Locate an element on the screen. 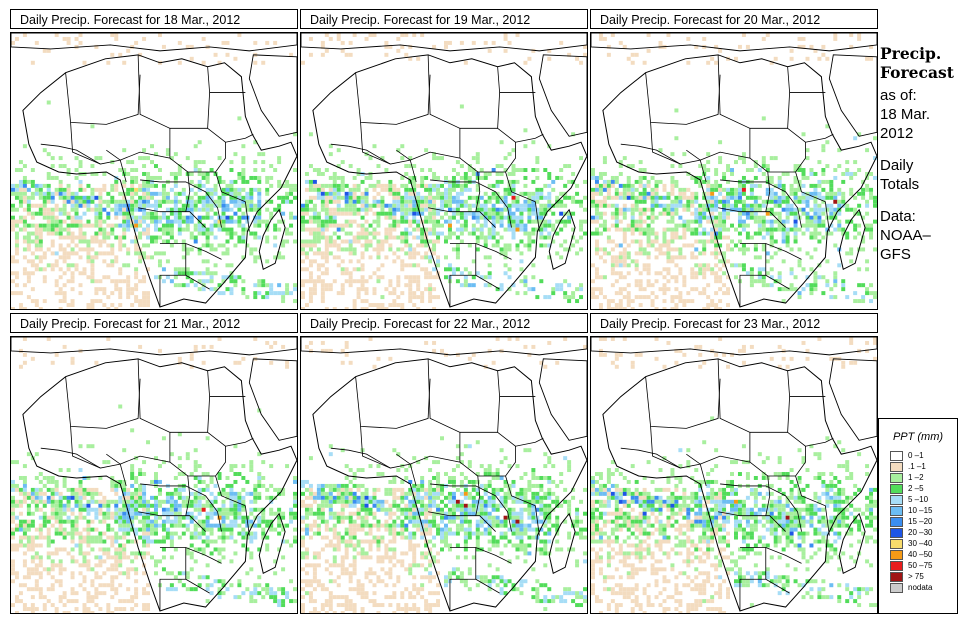 Image resolution: width=965 pixels, height=628 pixels. legend-label: 1 –2 is located at coordinates (916, 477).